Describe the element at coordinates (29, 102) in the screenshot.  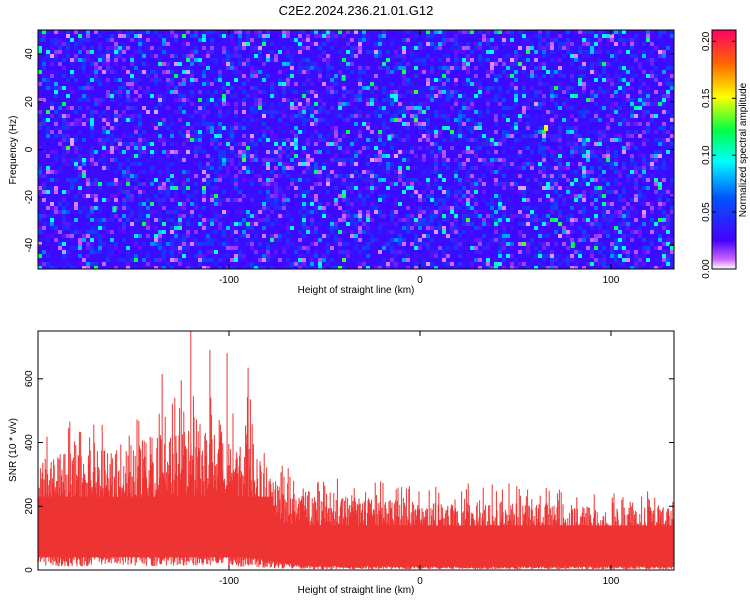
I see `heatmap-y-tick-label-3: 20` at that location.